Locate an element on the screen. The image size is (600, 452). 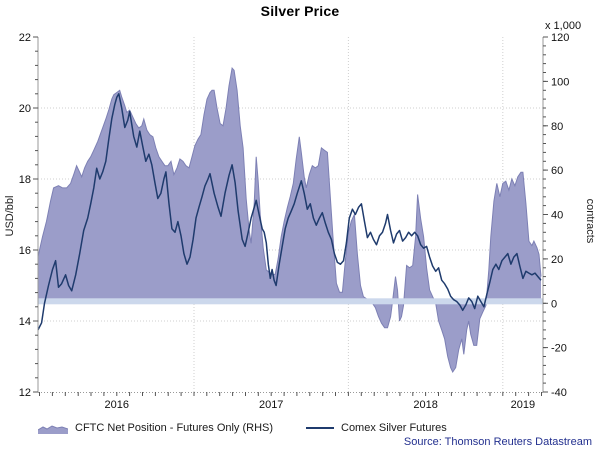
svg-text: 2016 is located at coordinates (117, 405).